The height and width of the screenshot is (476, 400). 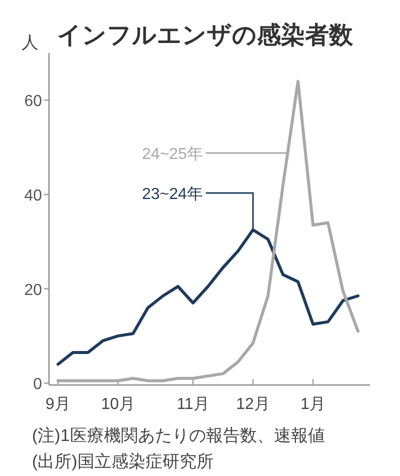 What do you see at coordinates (193, 404) in the screenshot?
I see `xtick: 11月` at bounding box center [193, 404].